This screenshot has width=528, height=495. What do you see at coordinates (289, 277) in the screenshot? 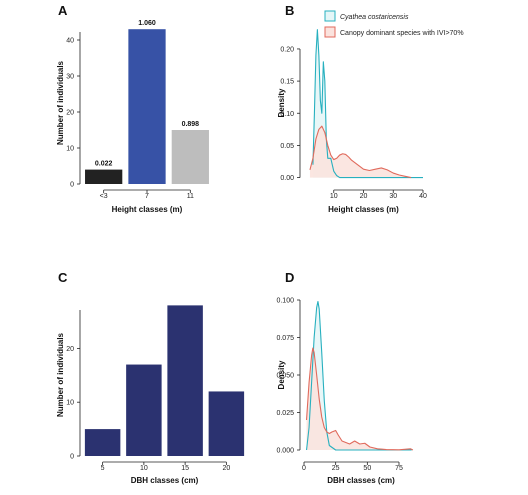
I see `panel-letter: D` at bounding box center [289, 277].